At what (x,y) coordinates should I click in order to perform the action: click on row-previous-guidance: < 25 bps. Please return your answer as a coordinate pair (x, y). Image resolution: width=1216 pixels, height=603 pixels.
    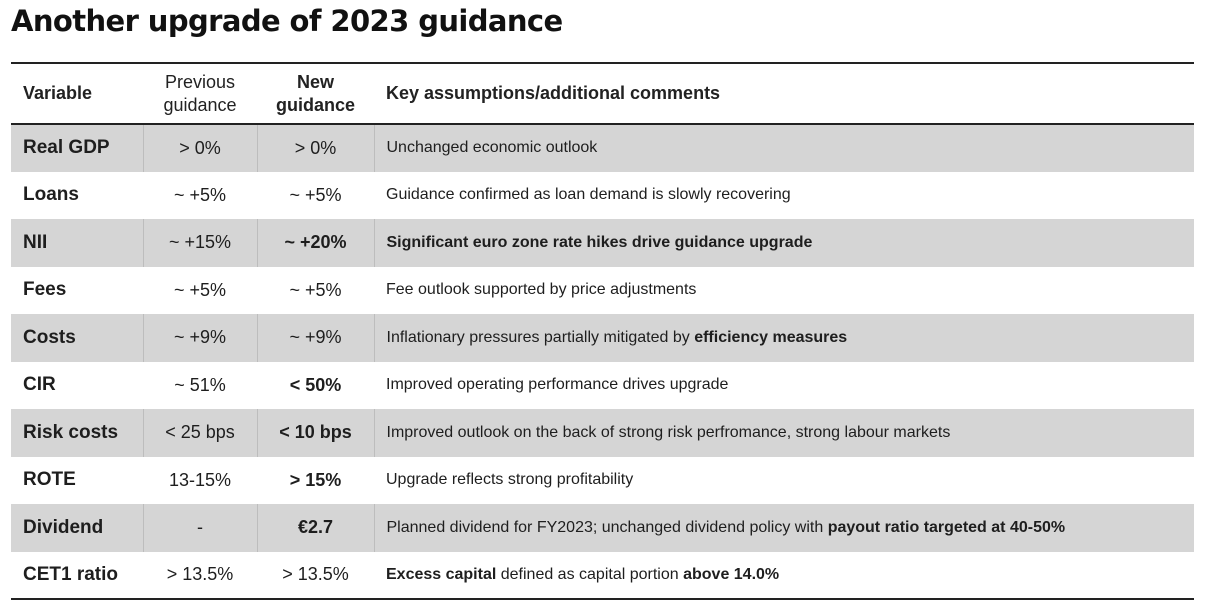
    Looking at the image, I should click on (199, 433).